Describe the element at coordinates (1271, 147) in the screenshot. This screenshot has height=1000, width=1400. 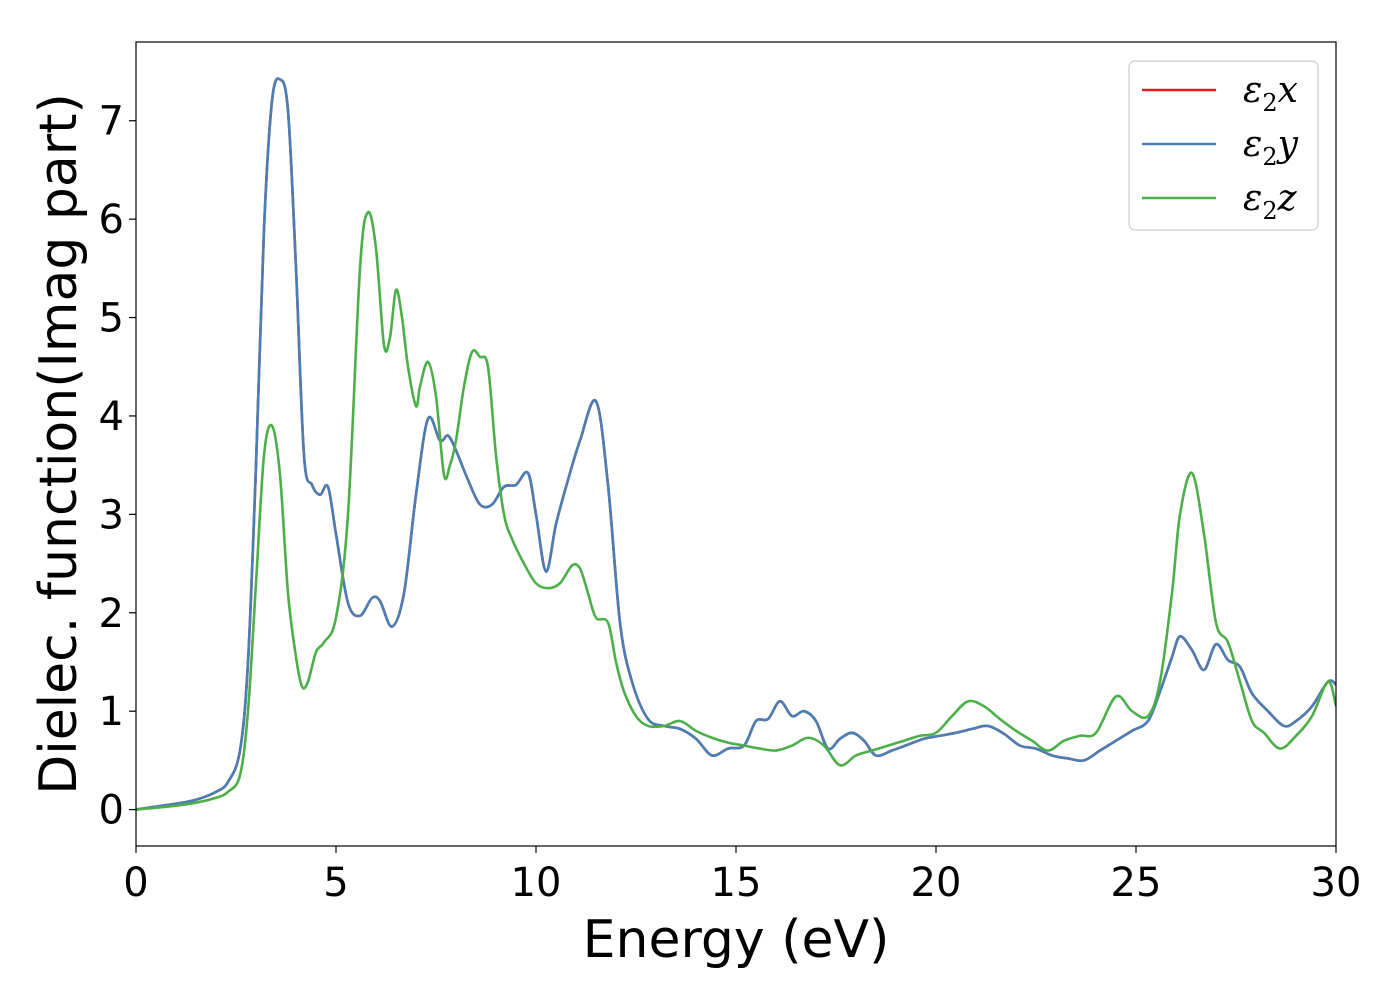
I see `legend-label-y: ε2y` at that location.